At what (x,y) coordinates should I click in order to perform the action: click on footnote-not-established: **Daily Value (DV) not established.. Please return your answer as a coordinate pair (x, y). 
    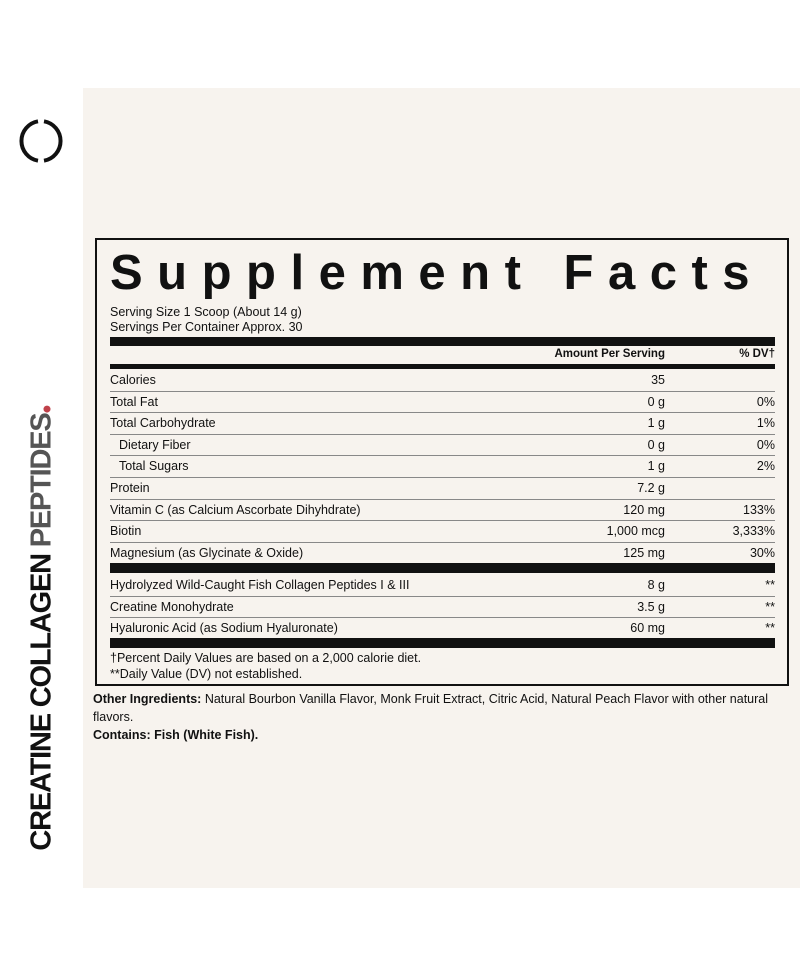
    Looking at the image, I should click on (206, 674).